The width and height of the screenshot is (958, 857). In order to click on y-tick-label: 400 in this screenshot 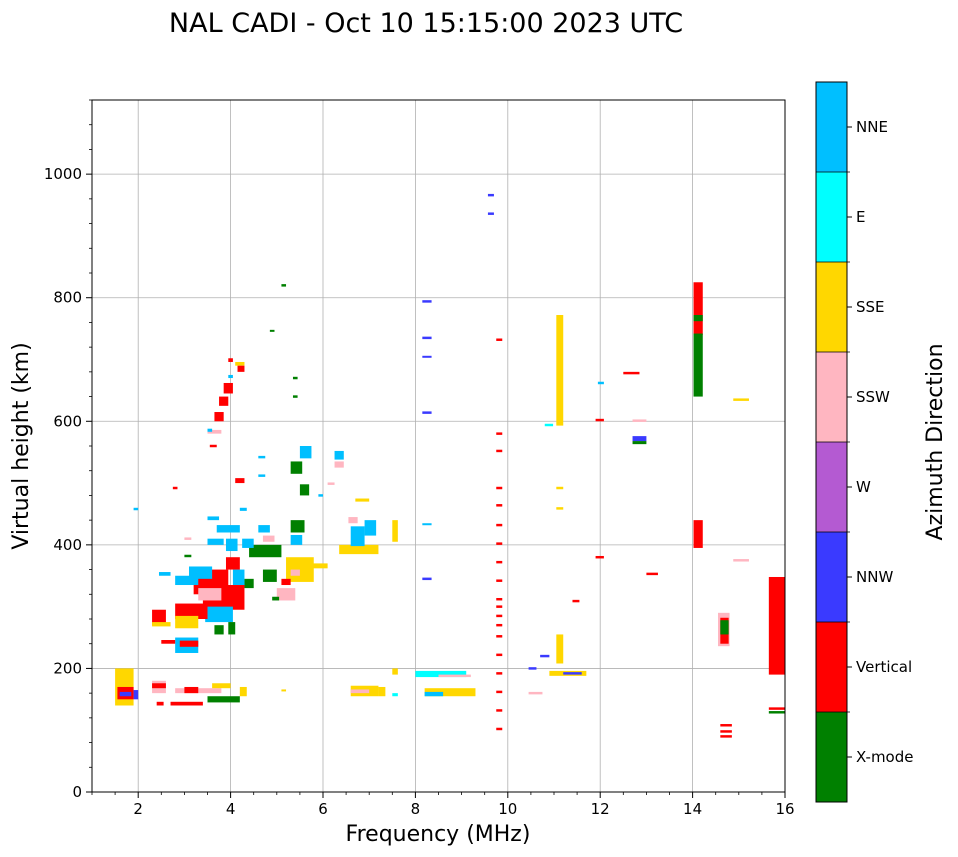, I will do `click(67, 545)`.